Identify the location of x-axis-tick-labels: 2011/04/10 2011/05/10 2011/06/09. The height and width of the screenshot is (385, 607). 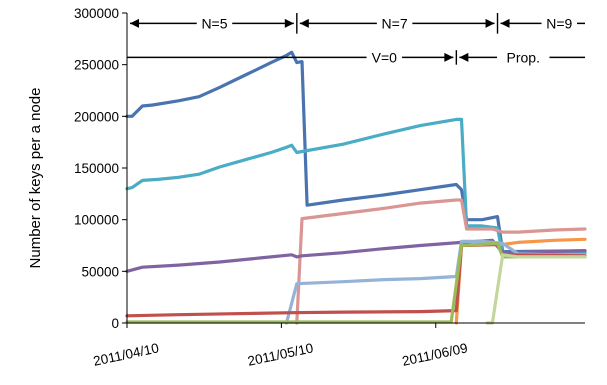
(280, 354).